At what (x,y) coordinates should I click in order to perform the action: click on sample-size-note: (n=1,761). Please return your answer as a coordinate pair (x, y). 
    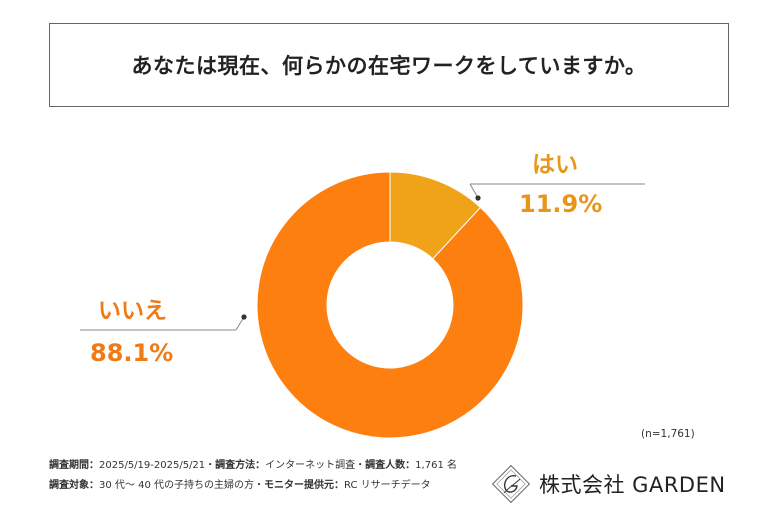
    Looking at the image, I should click on (668, 434).